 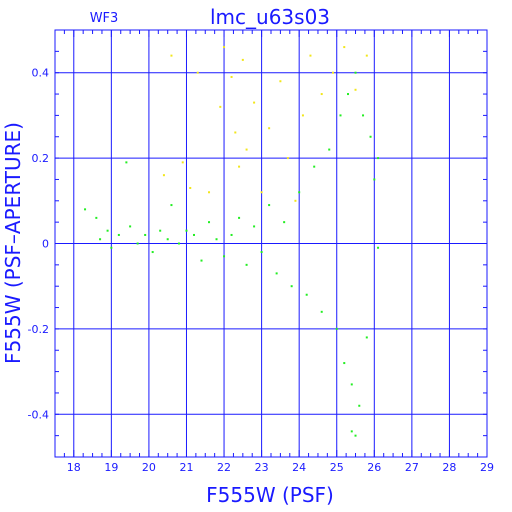 I want to click on x-tick-label: 29, so click(x=487, y=467).